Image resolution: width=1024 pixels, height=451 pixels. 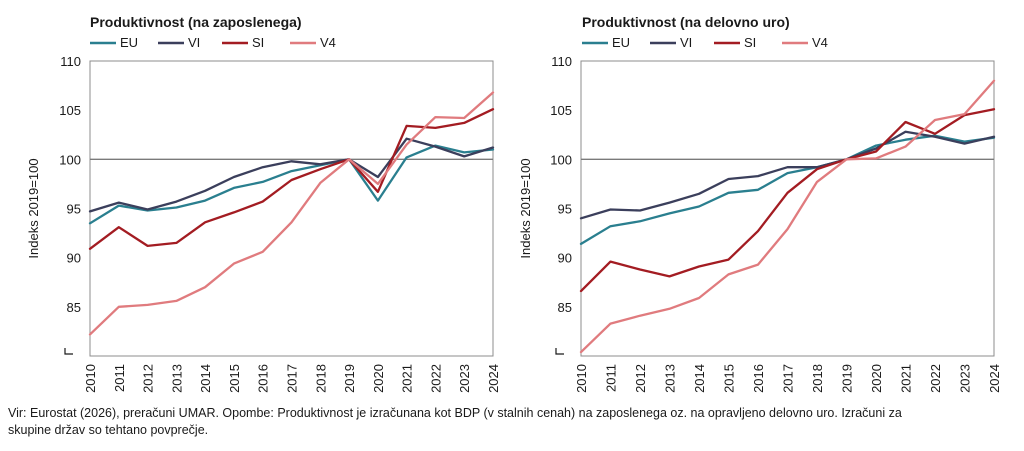 What do you see at coordinates (176, 378) in the screenshot?
I see `chart-1-x-tick-label: 2013` at bounding box center [176, 378].